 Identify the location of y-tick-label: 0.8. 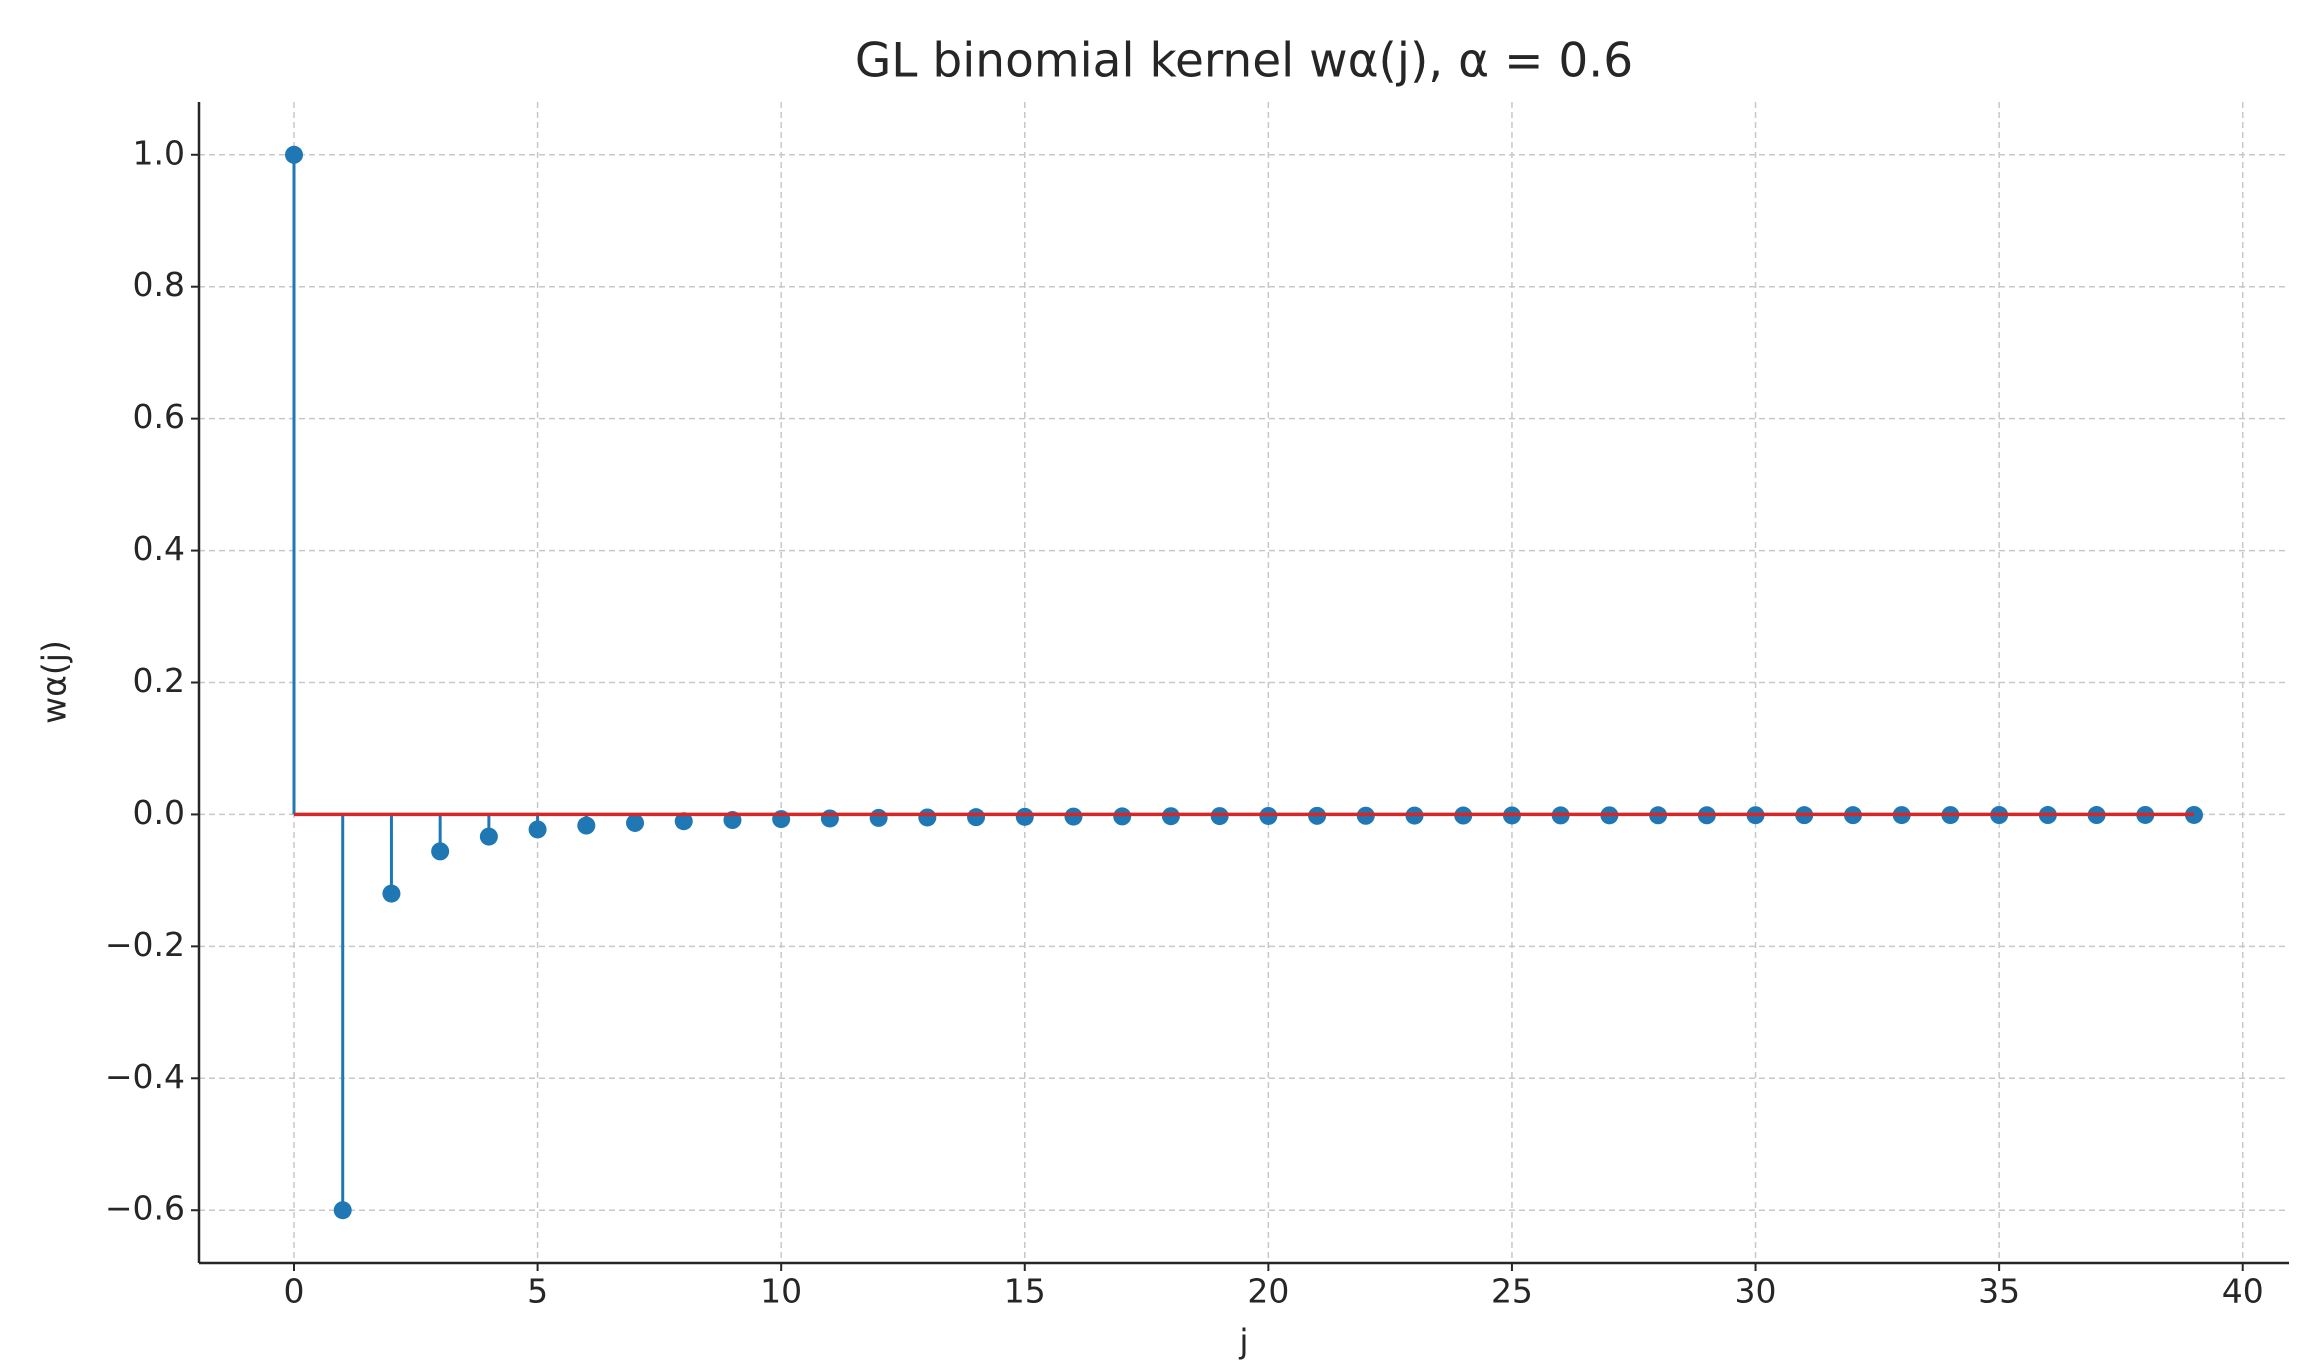
(159, 284).